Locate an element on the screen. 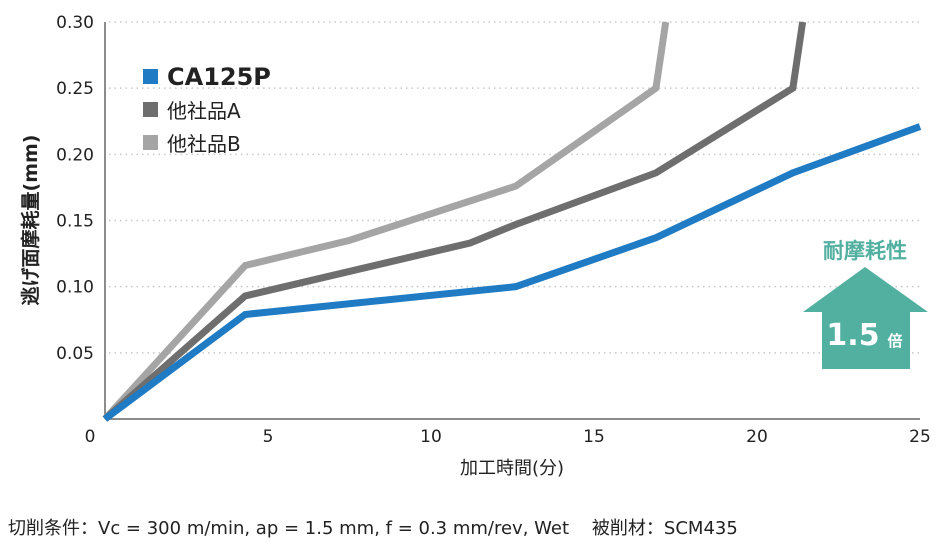 The width and height of the screenshot is (940, 550). y-tick-label: 0.25 is located at coordinates (75, 89).